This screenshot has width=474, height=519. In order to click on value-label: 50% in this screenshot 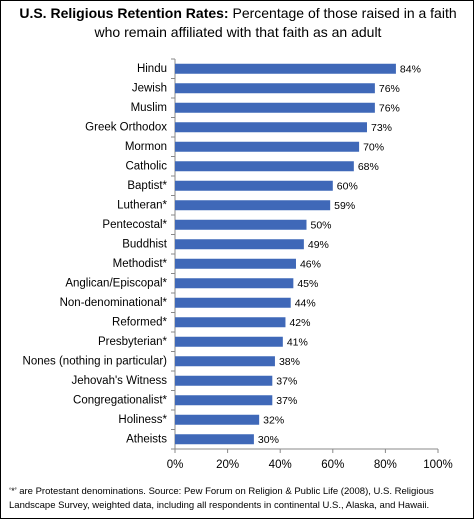, I will do `click(321, 226)`.